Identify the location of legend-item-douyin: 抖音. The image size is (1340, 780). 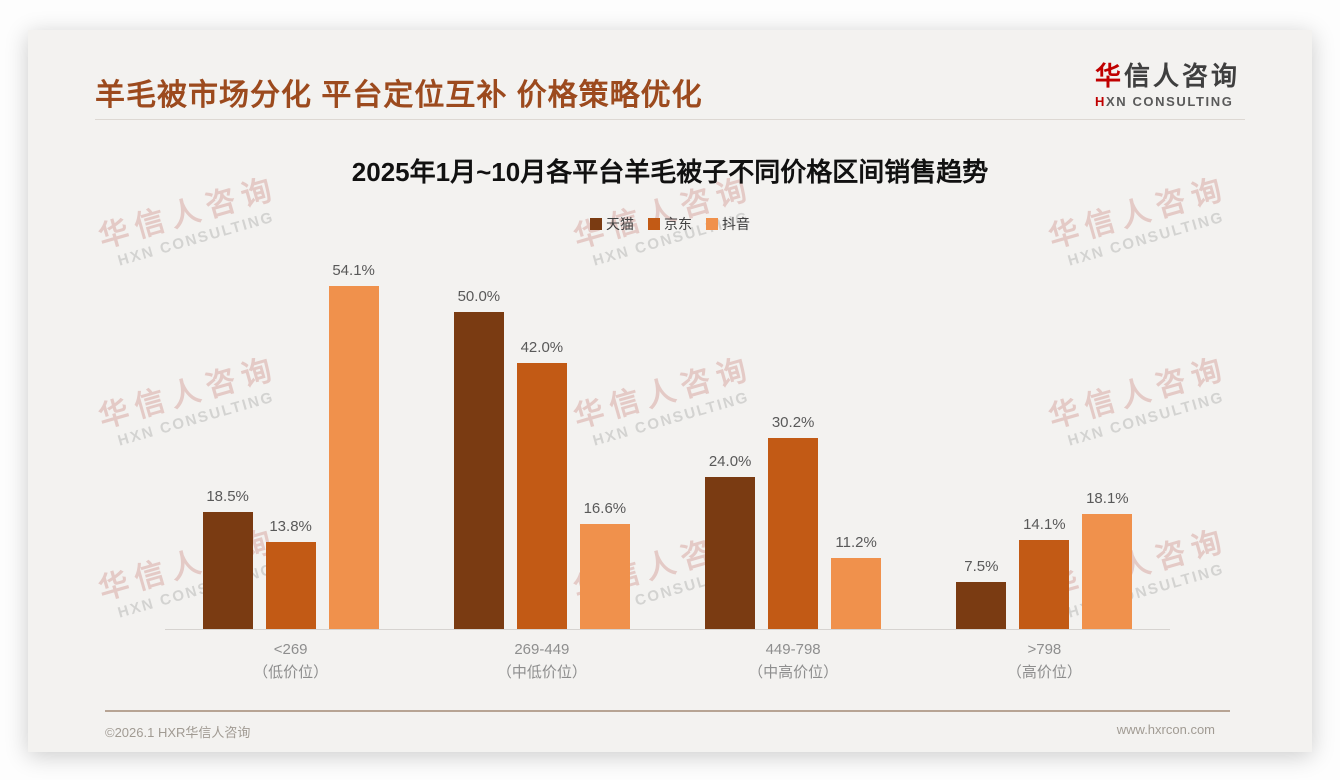
(728, 224).